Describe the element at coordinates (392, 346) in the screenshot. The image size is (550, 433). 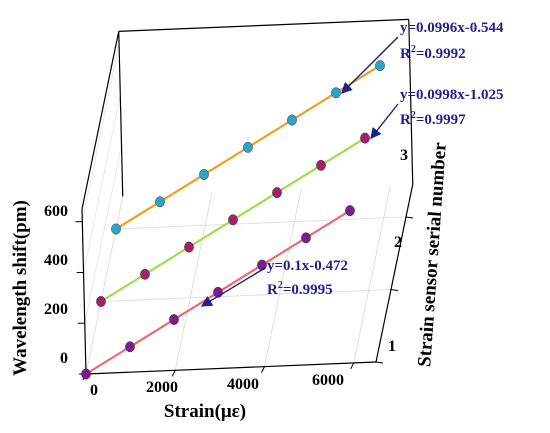
I see `y-tick-label: 1` at that location.